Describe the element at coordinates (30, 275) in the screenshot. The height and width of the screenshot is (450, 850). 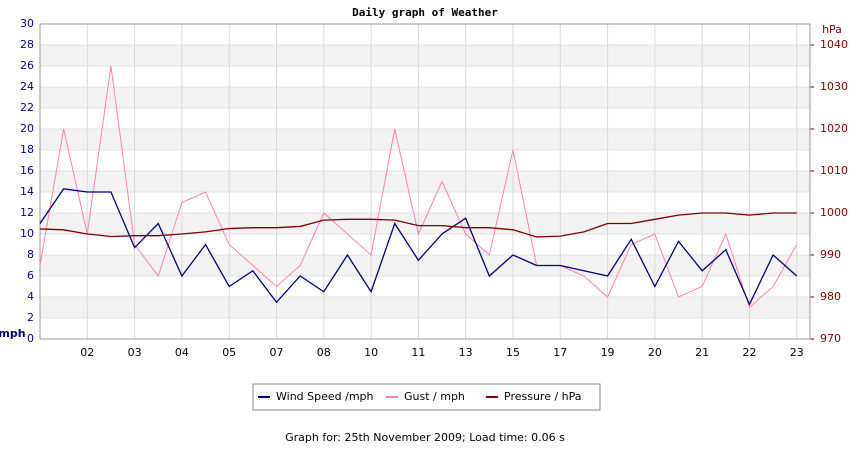
I see `y-tick-label: 6` at that location.